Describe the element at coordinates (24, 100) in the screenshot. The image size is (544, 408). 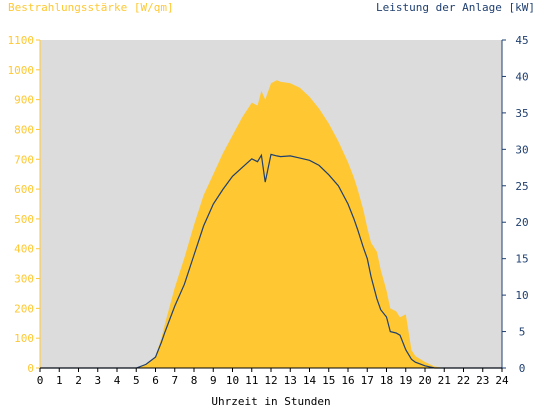
I see `left-tick-label: 900` at that location.